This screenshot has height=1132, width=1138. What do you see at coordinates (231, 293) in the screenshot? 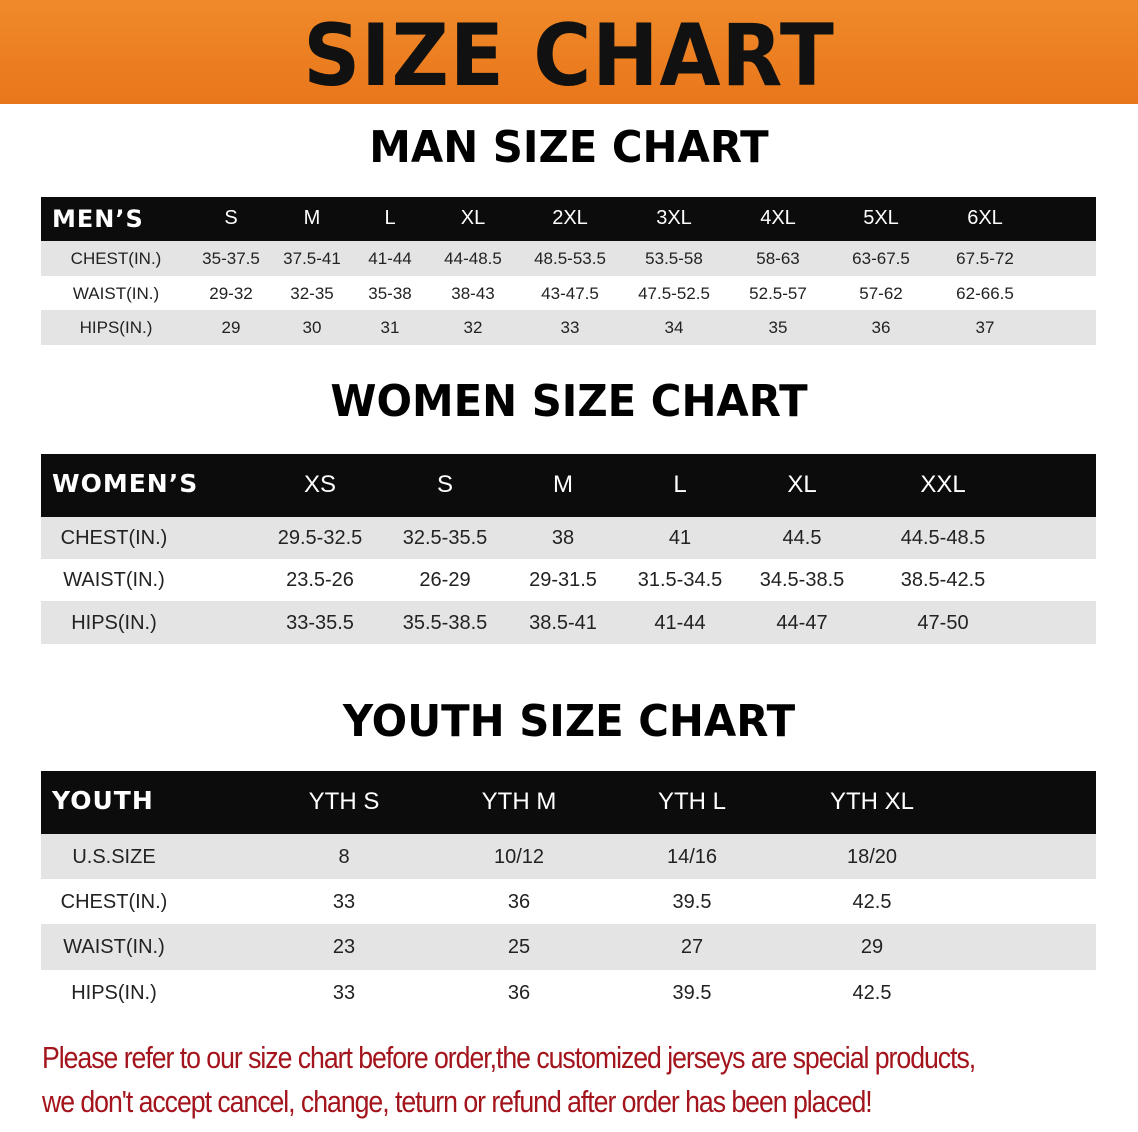
I see `table-cell: 29-32` at bounding box center [231, 293].